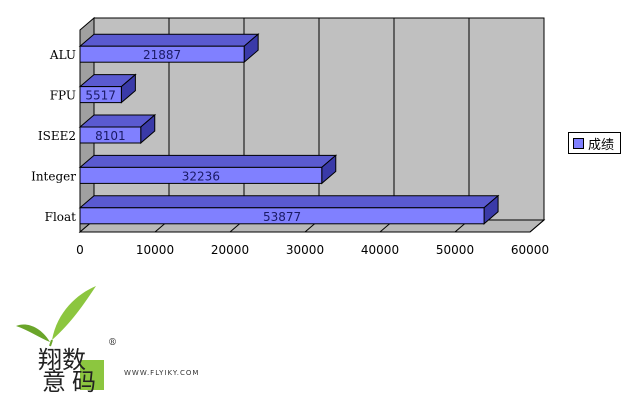  Describe the element at coordinates (112, 343) in the screenshot. I see `logo-registered: ®` at that location.